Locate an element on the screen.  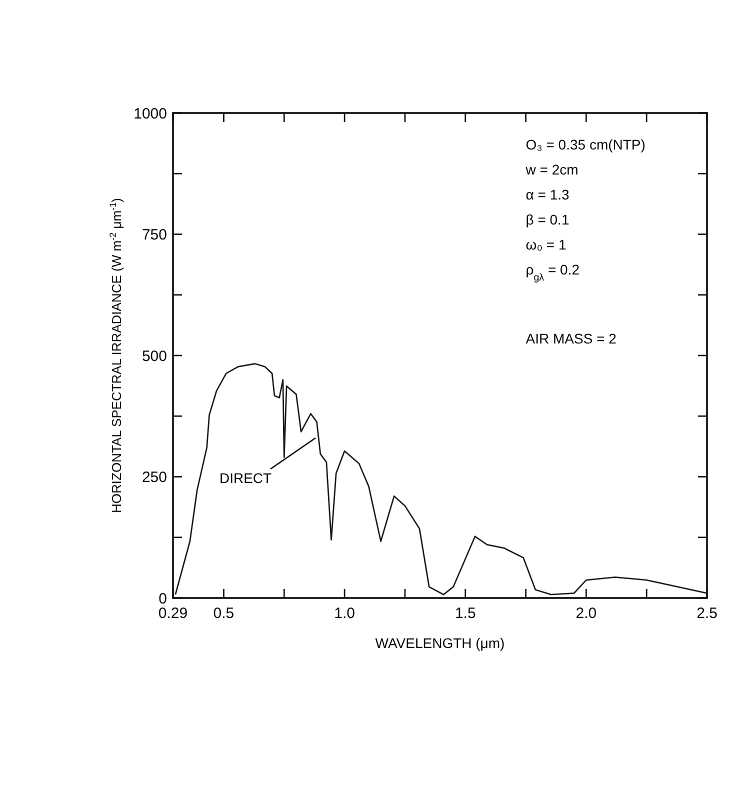
y-tick-label: 750 is located at coordinates (154, 235).